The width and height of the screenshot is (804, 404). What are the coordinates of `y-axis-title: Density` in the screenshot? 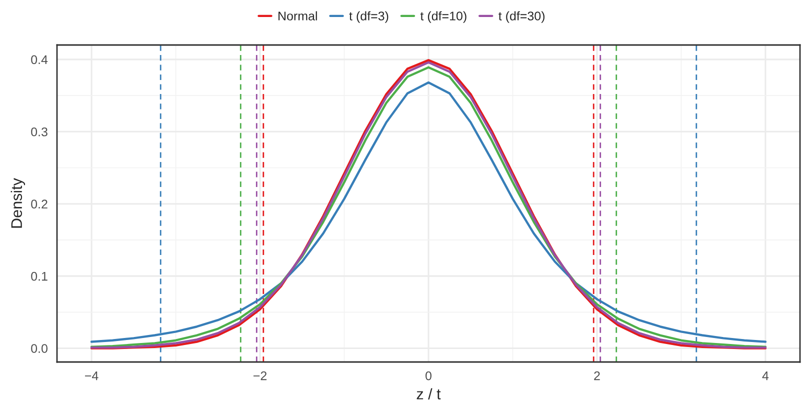 It's located at (18, 203).